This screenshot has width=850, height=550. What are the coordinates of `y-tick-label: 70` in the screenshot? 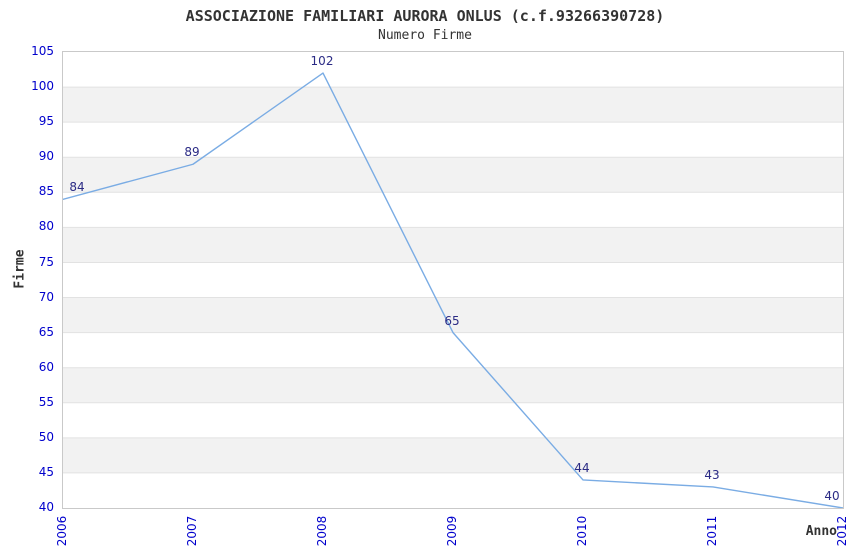 It's located at (46, 296).